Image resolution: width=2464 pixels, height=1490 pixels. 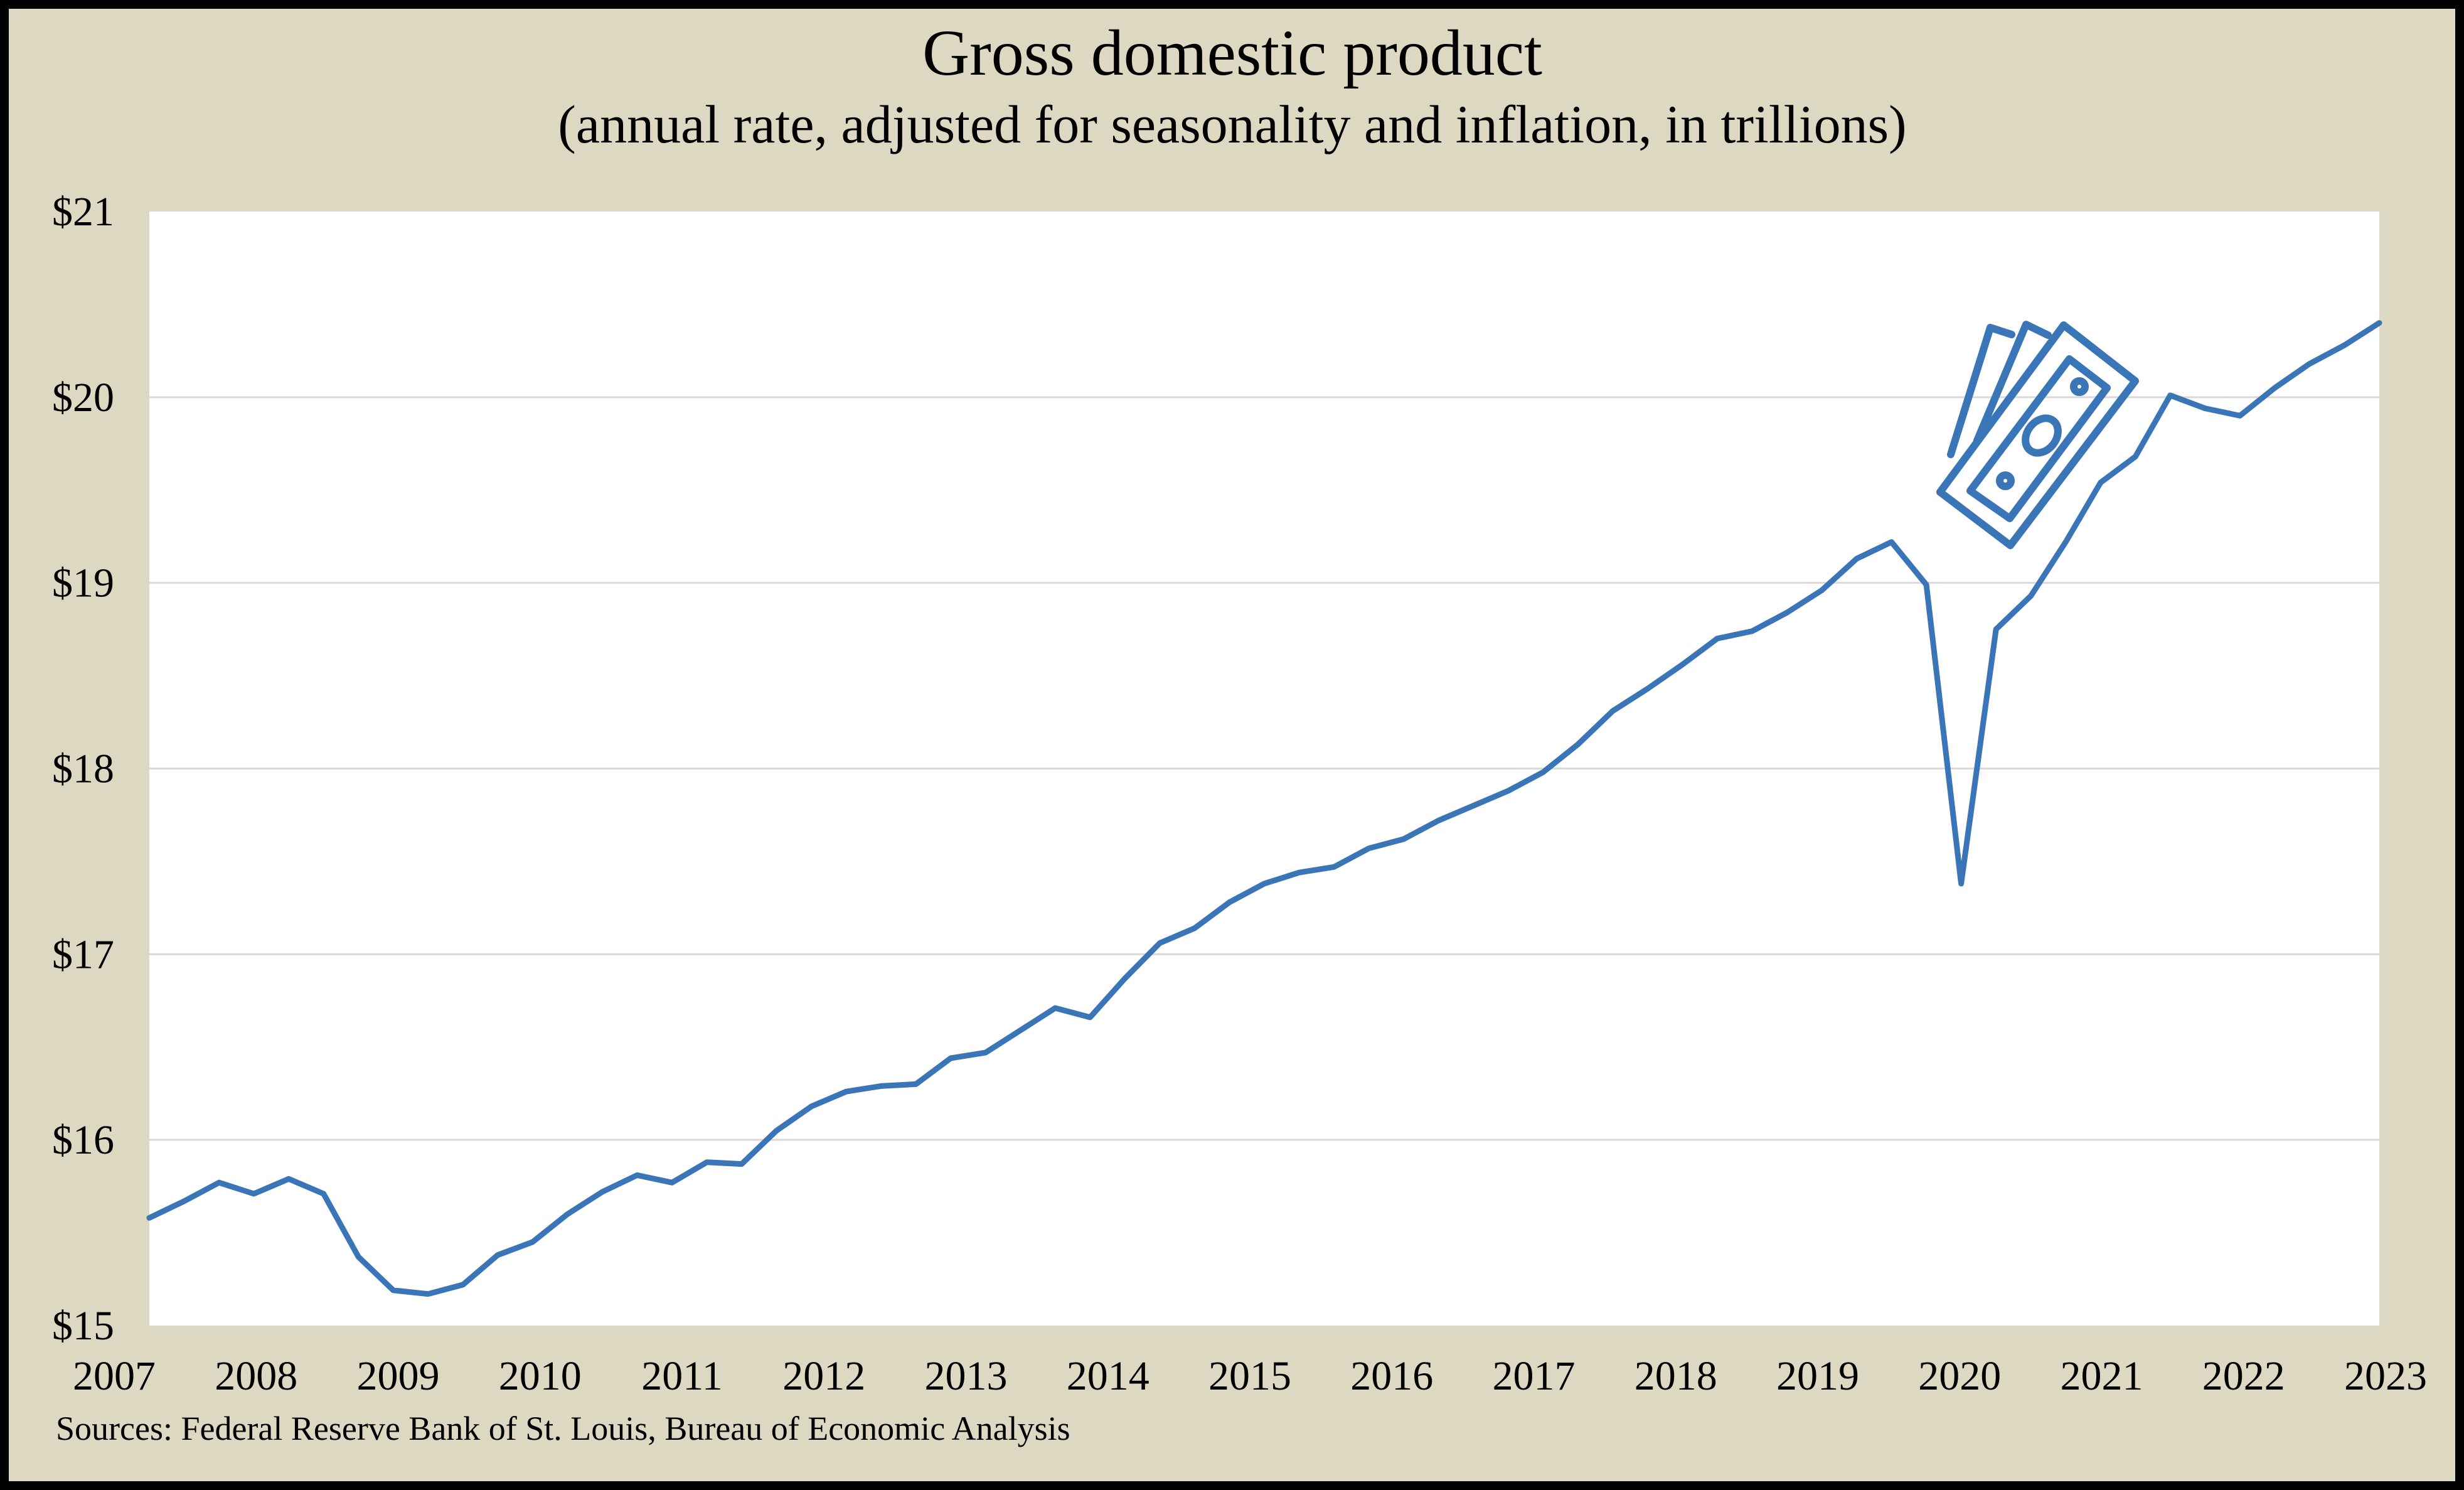 I want to click on x-tick-label: 2016, so click(x=1391, y=1376).